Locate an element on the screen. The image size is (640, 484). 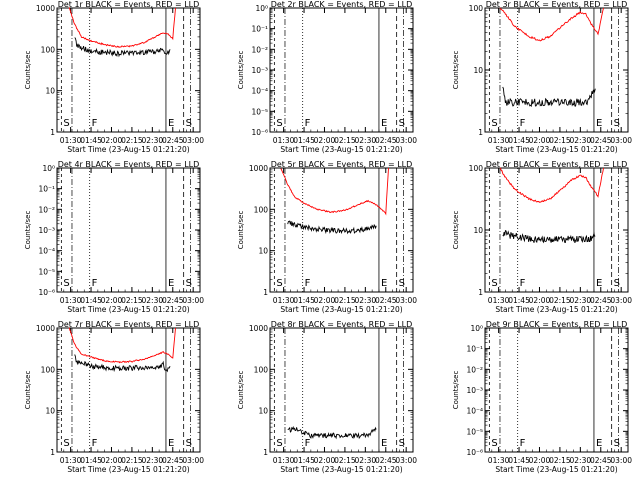
y-tick-label: 10⁻⁶ is located at coordinates (474, 452).